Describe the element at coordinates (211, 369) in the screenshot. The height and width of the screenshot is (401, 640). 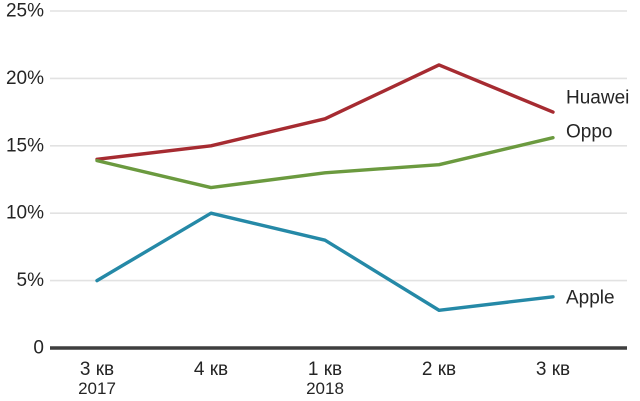
I see `x-tick-label: 4 кв` at that location.